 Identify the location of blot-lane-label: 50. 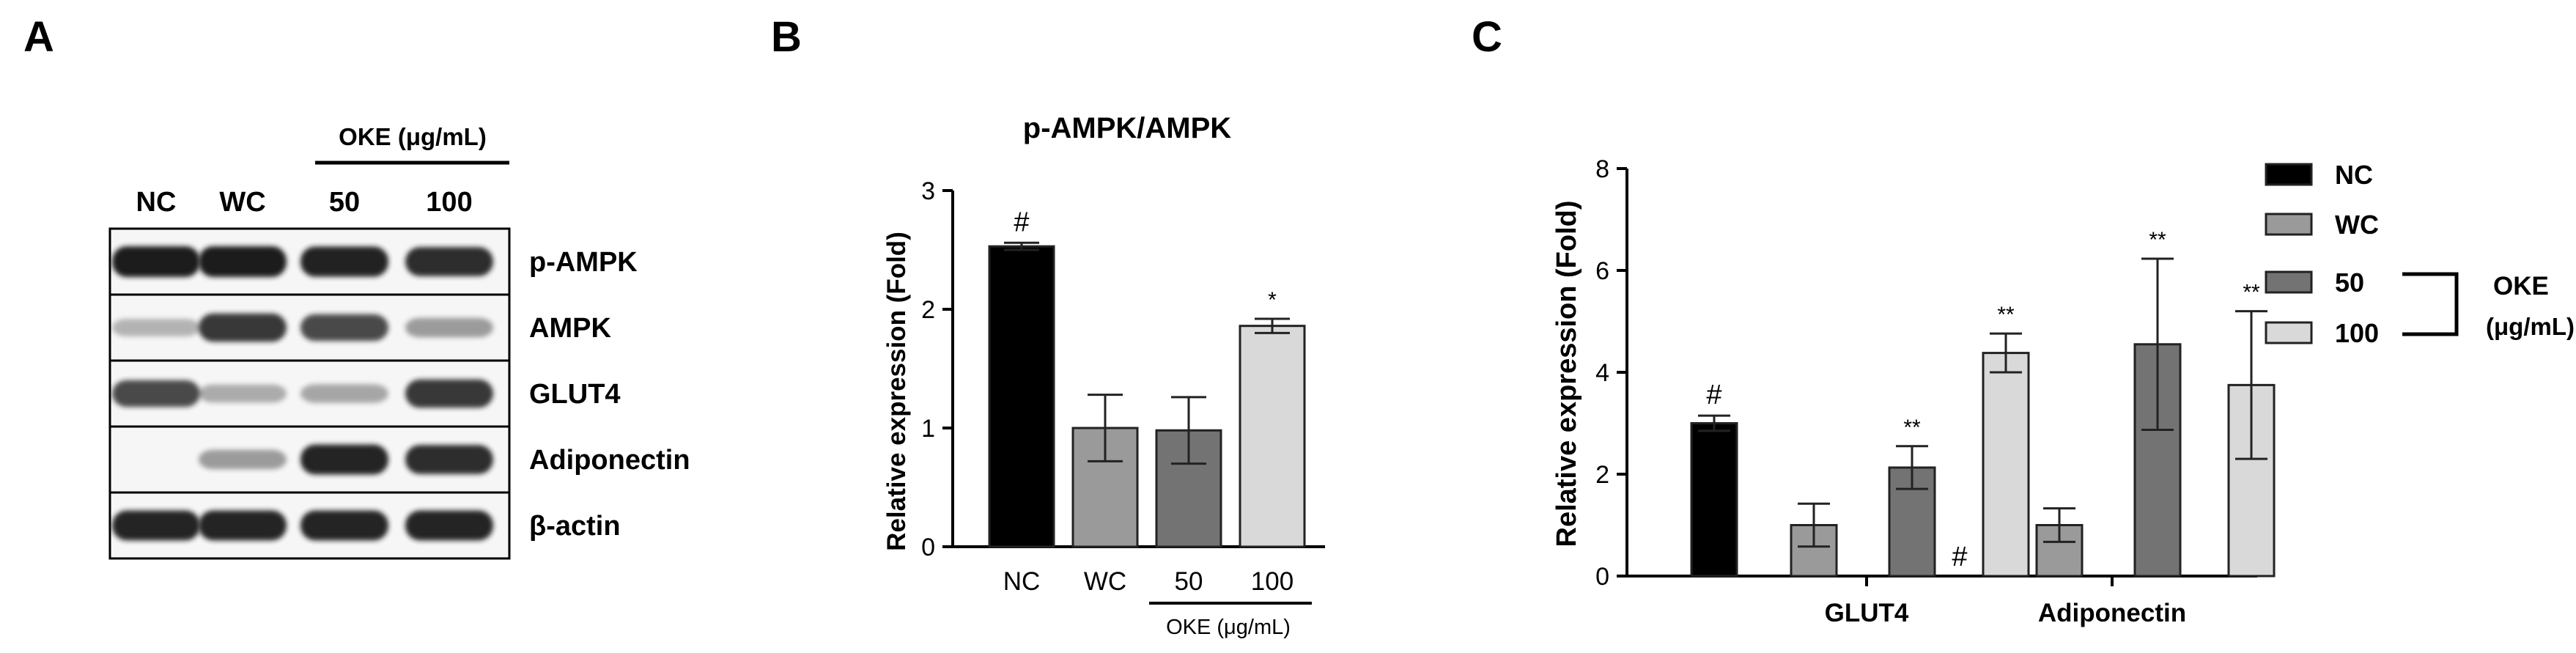
(344, 202).